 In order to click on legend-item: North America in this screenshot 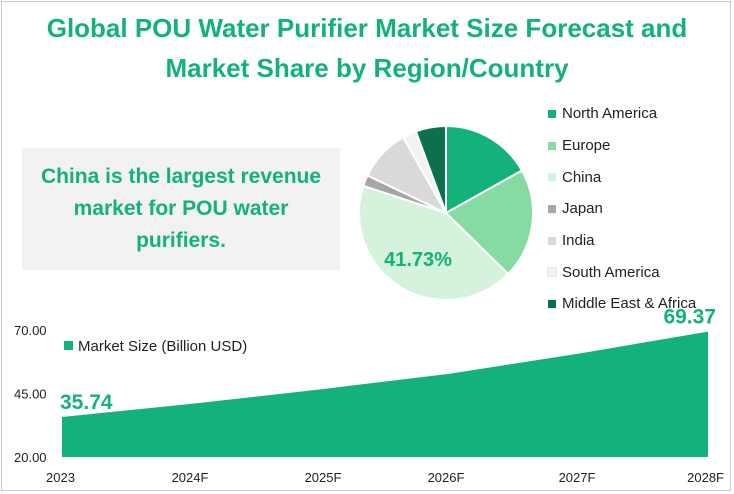, I will do `click(622, 114)`.